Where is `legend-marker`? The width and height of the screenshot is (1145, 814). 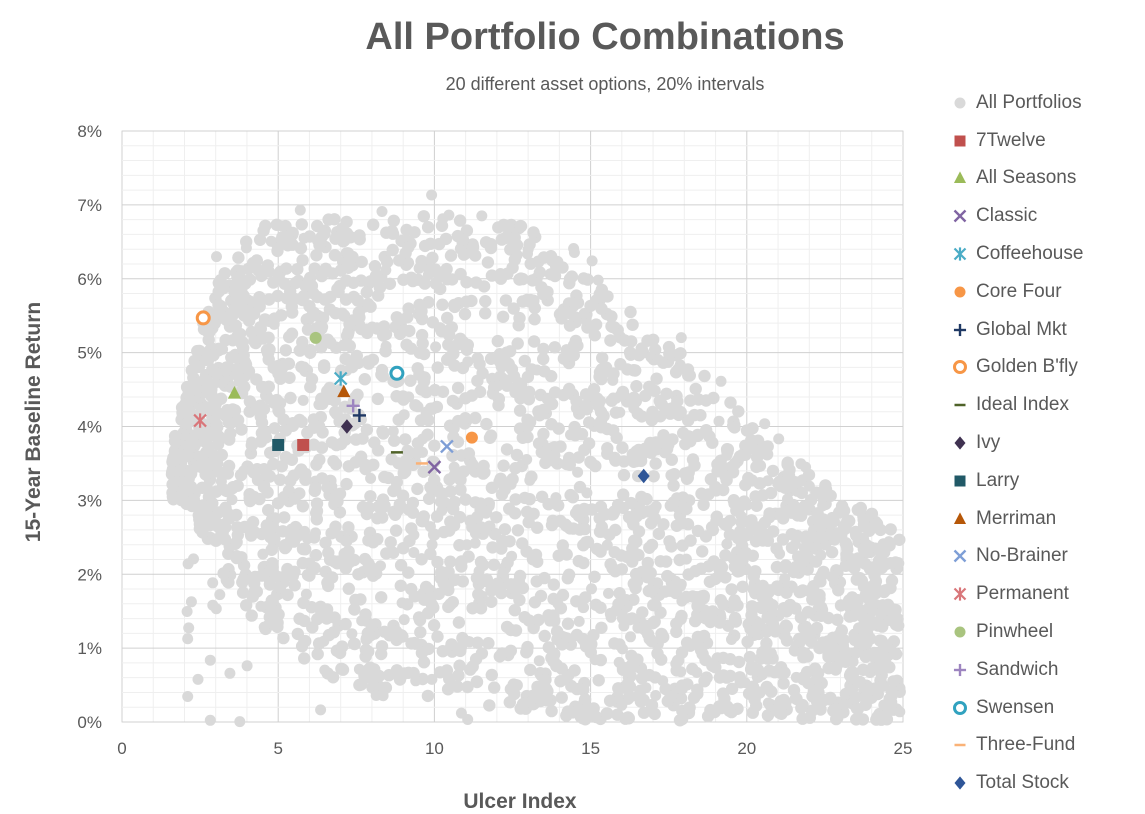 legend-marker is located at coordinates (960, 707).